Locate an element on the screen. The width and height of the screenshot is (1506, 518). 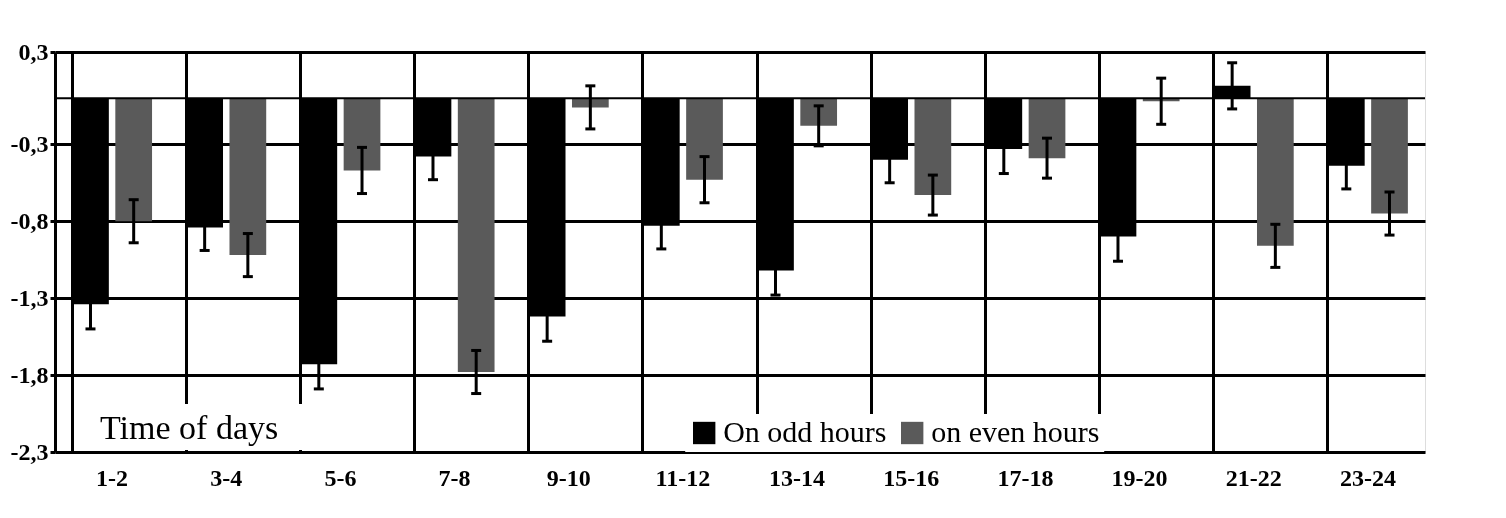
y-tick-label: -0,8 is located at coordinates (29, 220).